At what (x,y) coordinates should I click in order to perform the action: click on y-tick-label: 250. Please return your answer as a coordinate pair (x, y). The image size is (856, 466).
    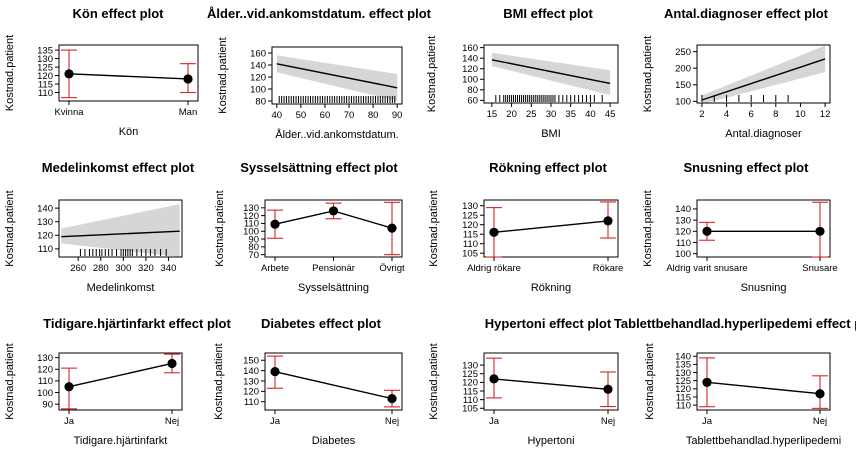
    Looking at the image, I should click on (683, 52).